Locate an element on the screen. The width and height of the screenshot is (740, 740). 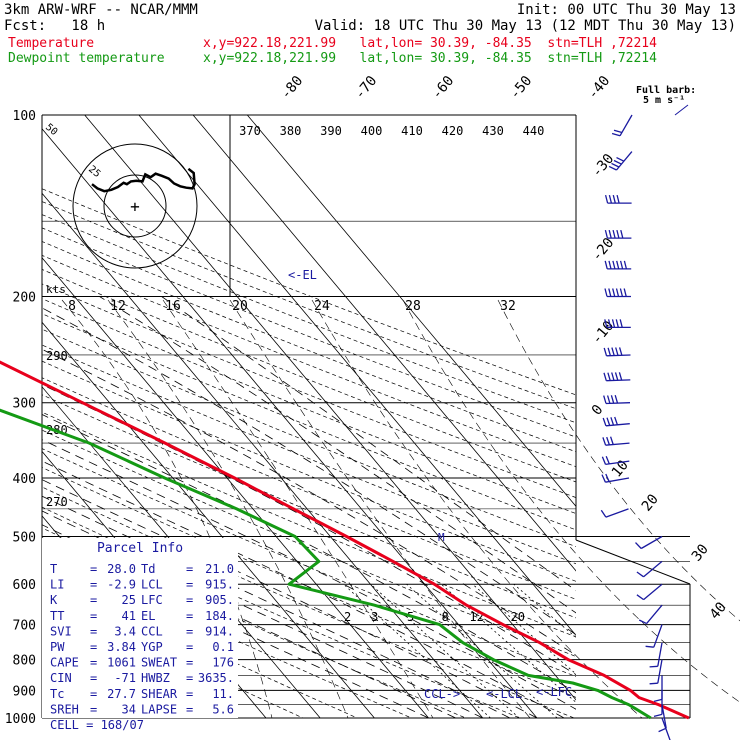
temperature-legend-label: Temperature is located at coordinates (51, 43).